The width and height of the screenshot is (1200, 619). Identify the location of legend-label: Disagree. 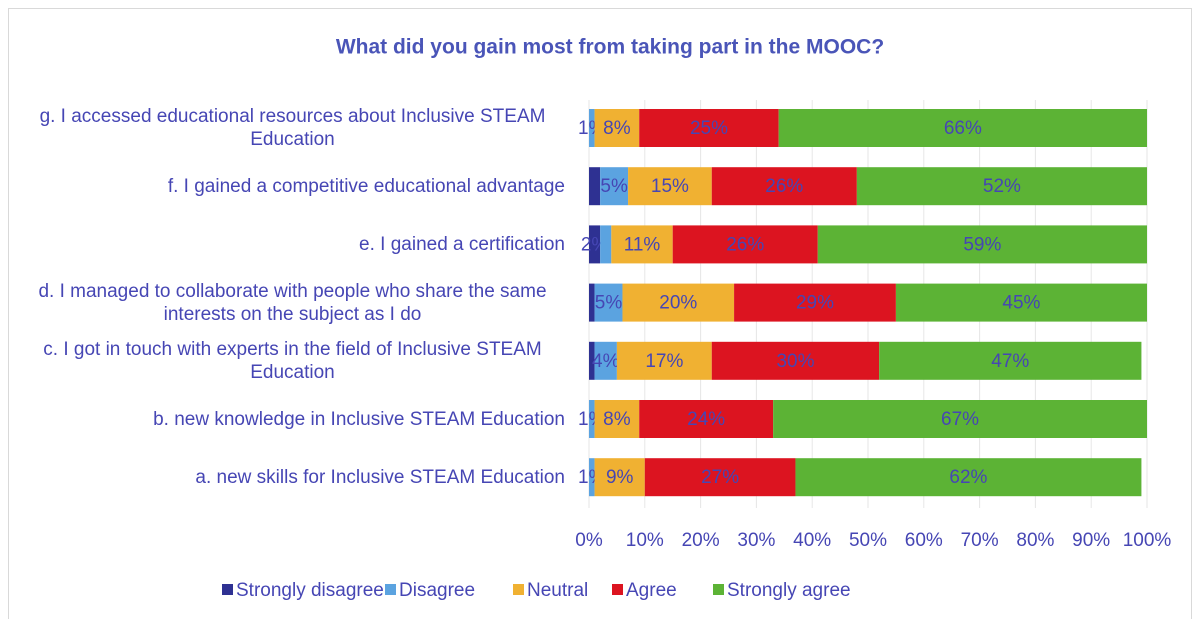
(437, 590).